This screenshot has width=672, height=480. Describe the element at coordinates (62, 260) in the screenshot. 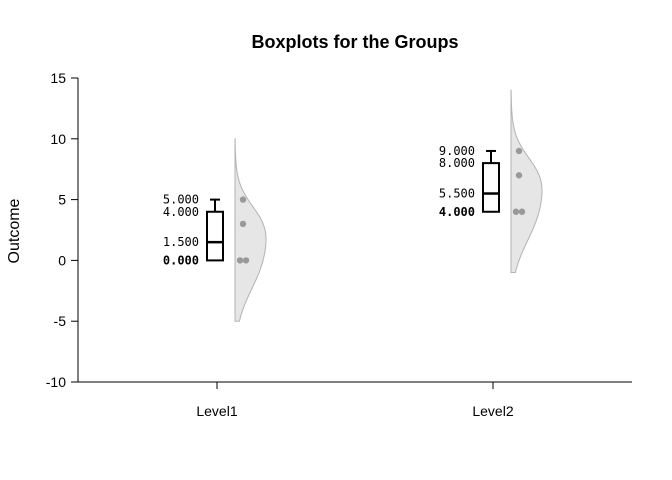

I see `y-tick-label: 0` at that location.